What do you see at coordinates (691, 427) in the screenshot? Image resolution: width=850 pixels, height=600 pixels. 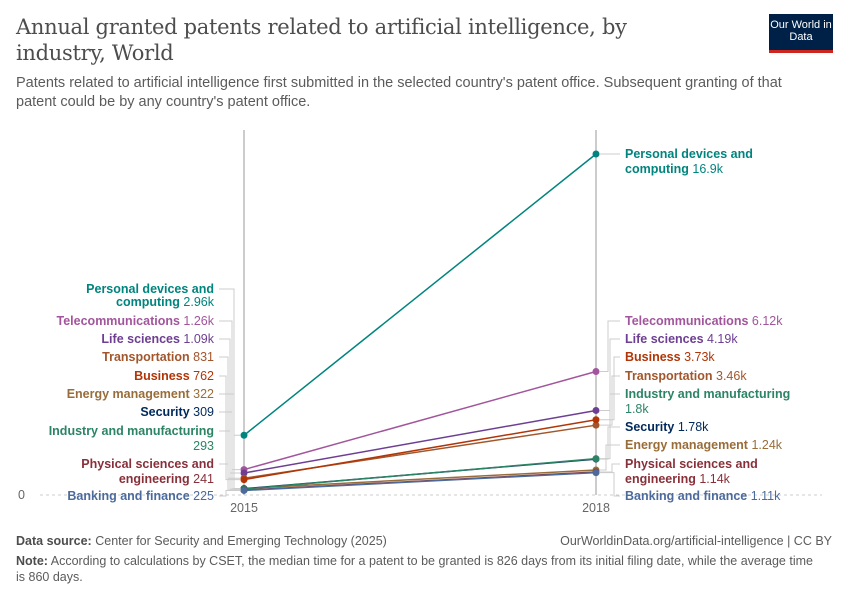 I see `series-value: 1.78k` at bounding box center [691, 427].